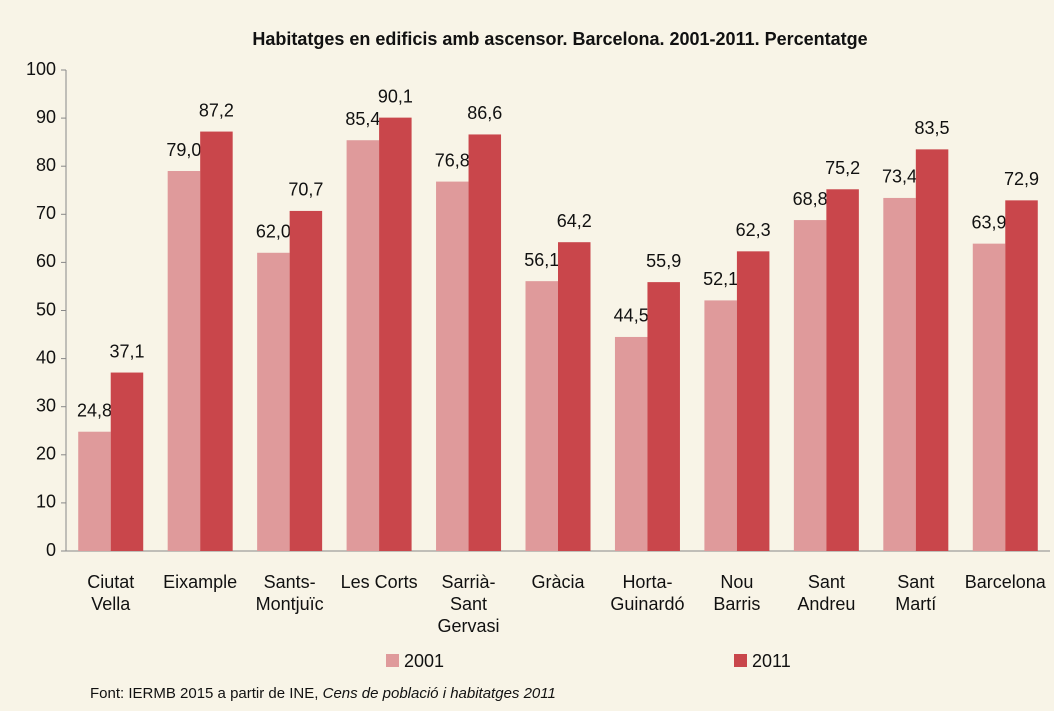  I want to click on x-tick-line: Sants-, so click(290, 582).